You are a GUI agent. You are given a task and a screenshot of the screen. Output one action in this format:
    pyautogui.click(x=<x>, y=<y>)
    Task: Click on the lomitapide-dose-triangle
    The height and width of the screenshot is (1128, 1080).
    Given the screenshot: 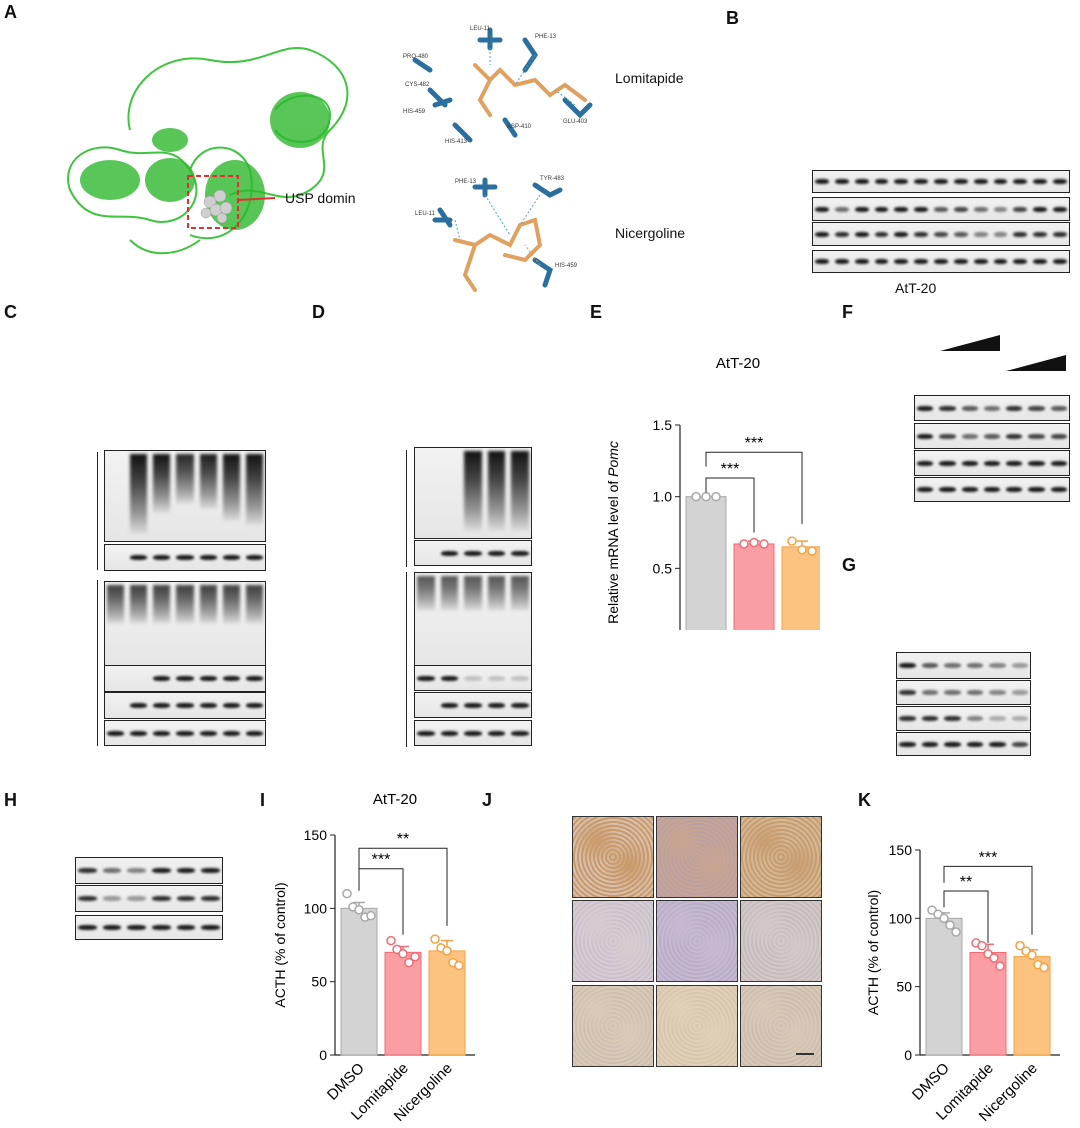 What is the action you would take?
    pyautogui.click(x=970, y=343)
    